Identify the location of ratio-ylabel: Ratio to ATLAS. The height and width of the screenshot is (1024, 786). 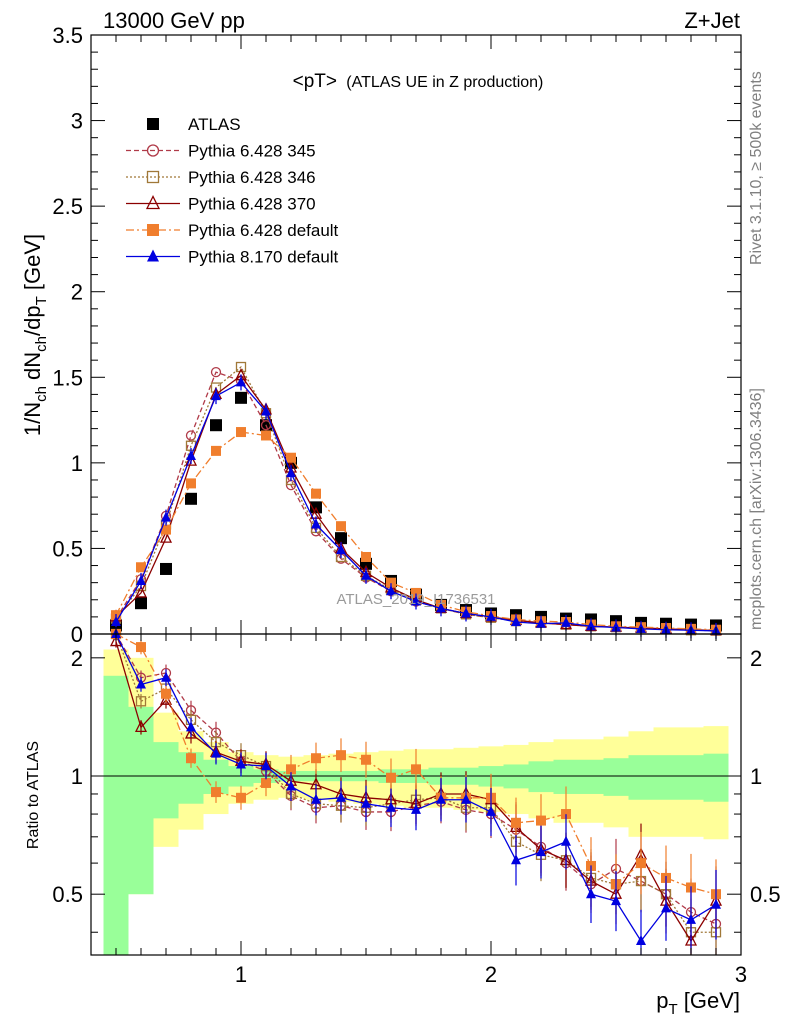
(33, 795).